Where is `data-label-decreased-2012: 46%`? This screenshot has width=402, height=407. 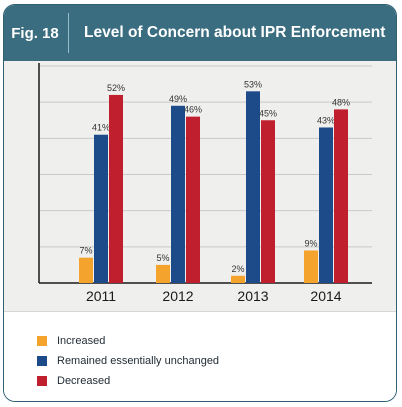
data-label-decreased-2012: 46% is located at coordinates (193, 110).